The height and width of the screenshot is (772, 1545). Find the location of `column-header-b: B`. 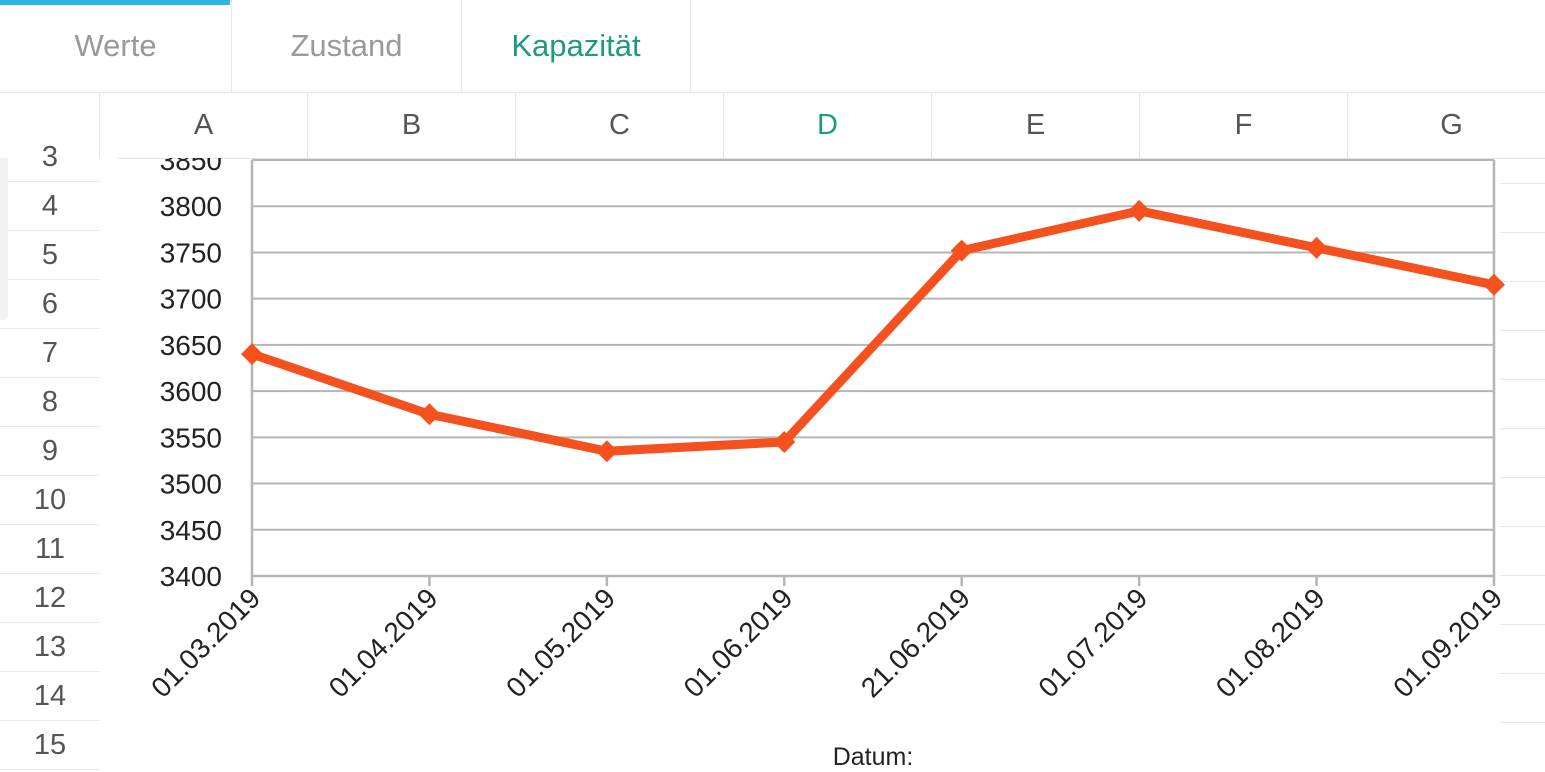

column-header-b: B is located at coordinates (411, 125).